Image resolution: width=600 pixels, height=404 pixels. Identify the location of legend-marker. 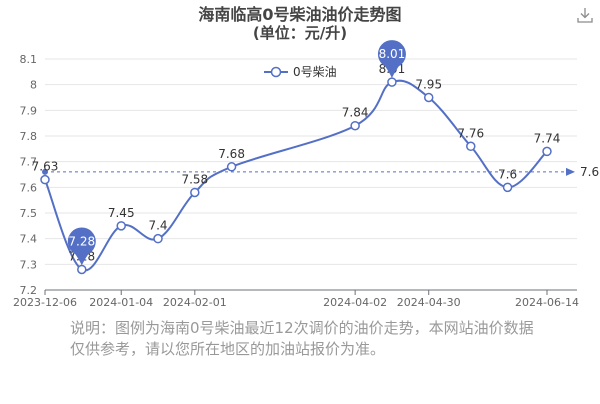
(276, 72).